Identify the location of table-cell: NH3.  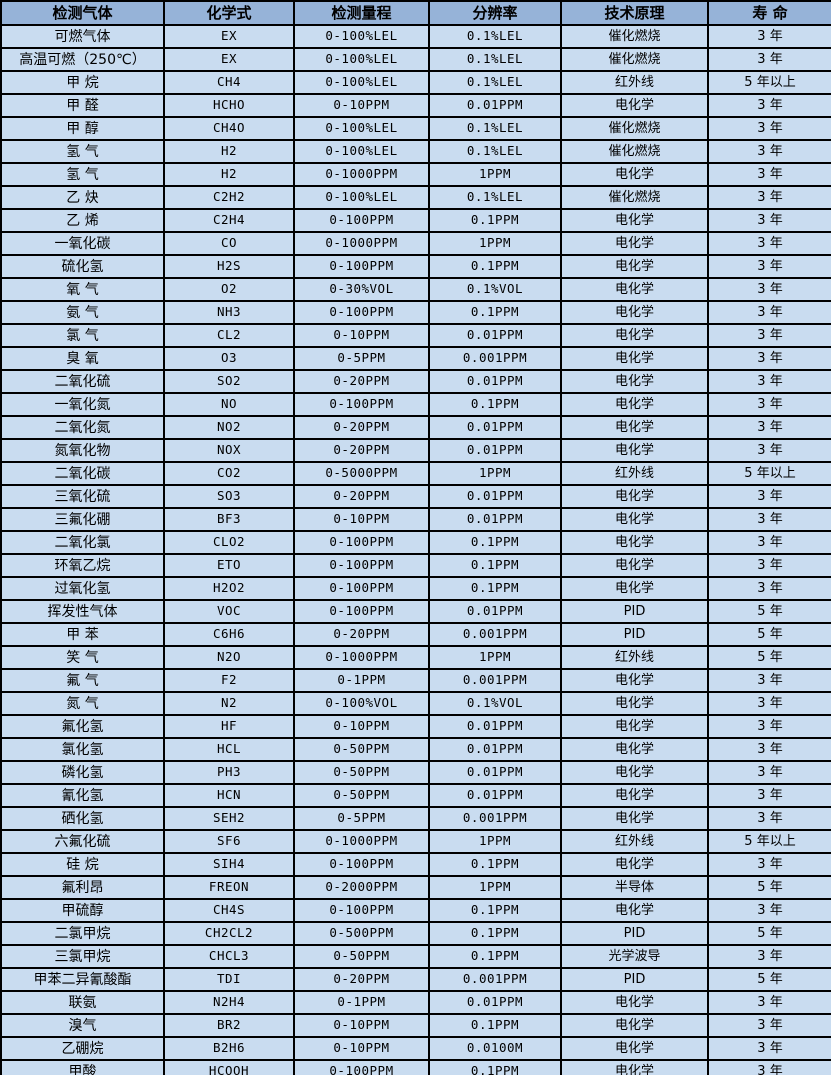
(229, 312).